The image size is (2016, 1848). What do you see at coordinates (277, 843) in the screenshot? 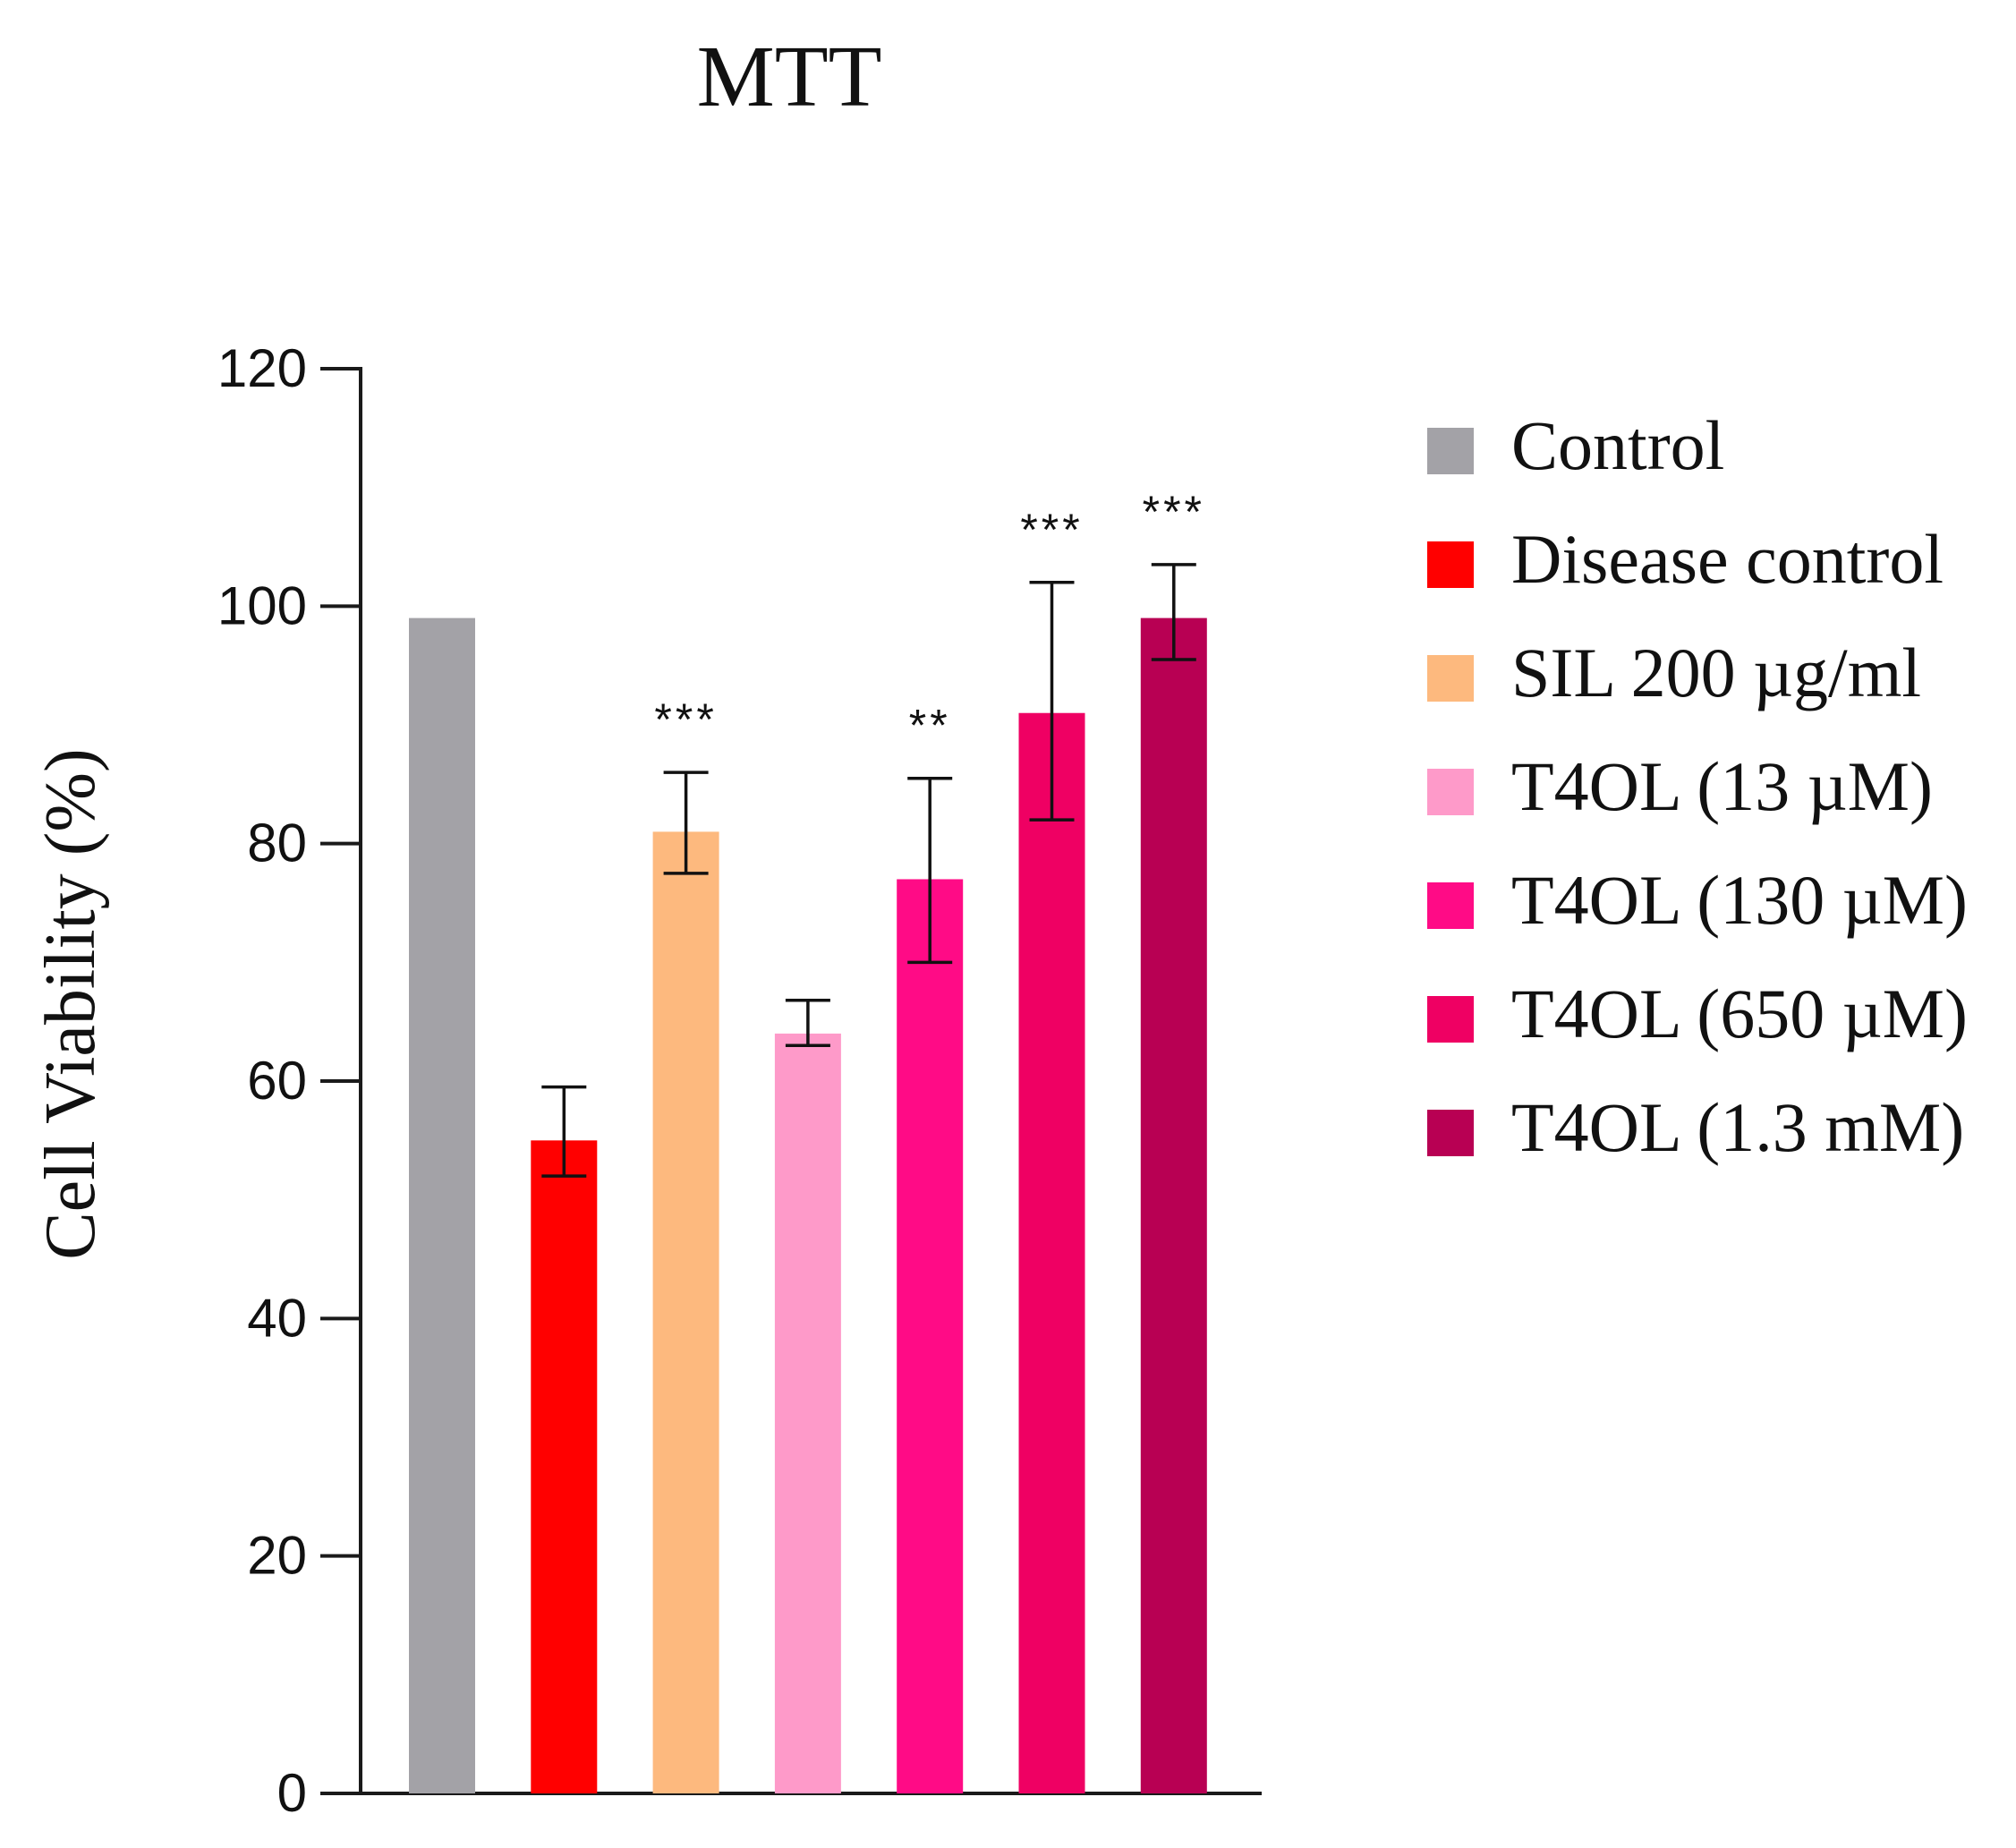
I see `y-tick-label: 80` at bounding box center [277, 843].